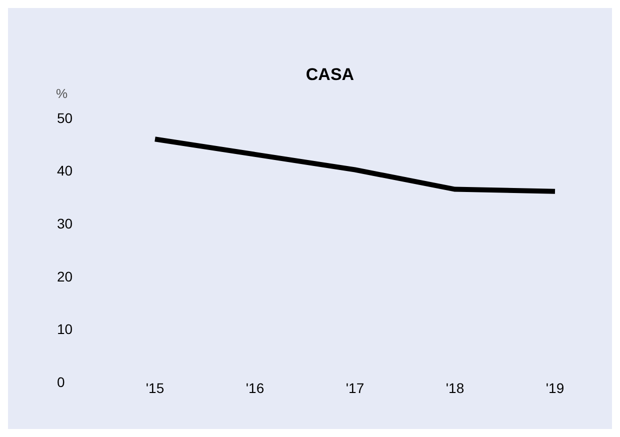 The height and width of the screenshot is (437, 620). I want to click on y-tick-label: 40, so click(65, 170).